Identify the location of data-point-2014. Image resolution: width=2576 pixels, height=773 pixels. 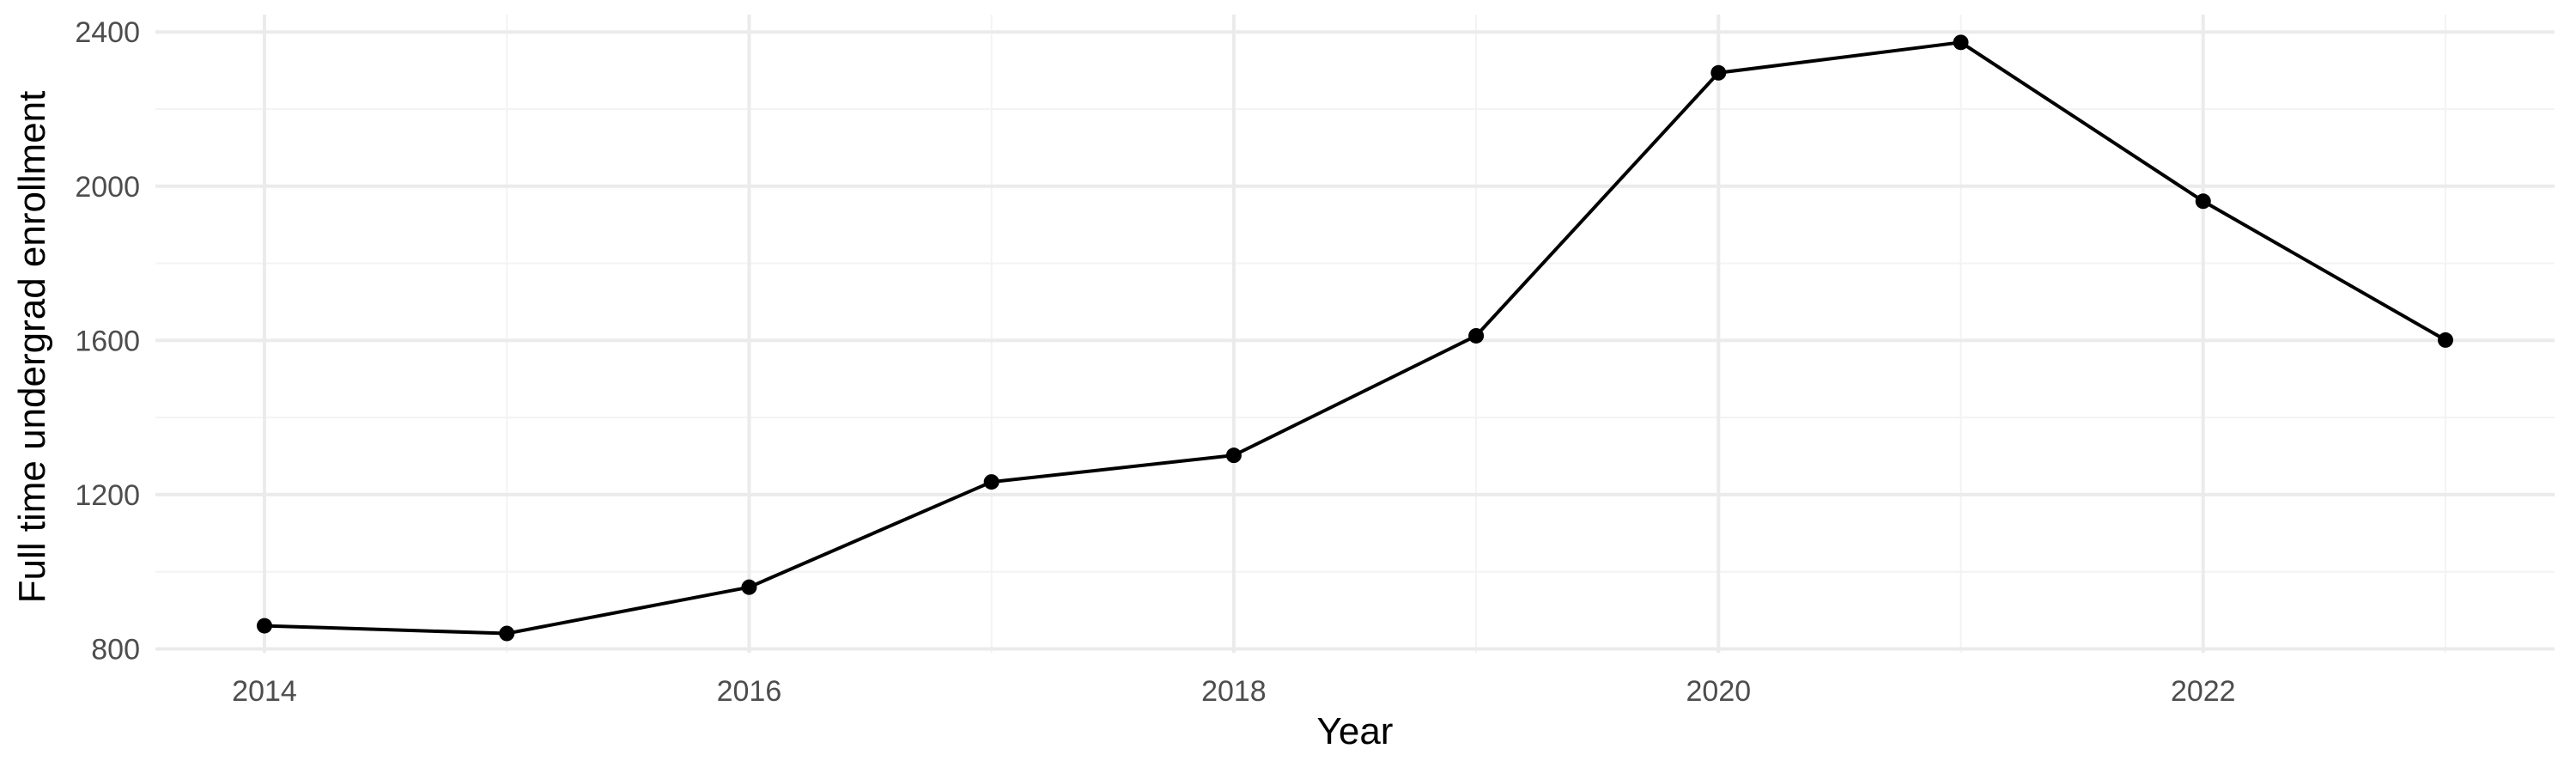
(264, 626).